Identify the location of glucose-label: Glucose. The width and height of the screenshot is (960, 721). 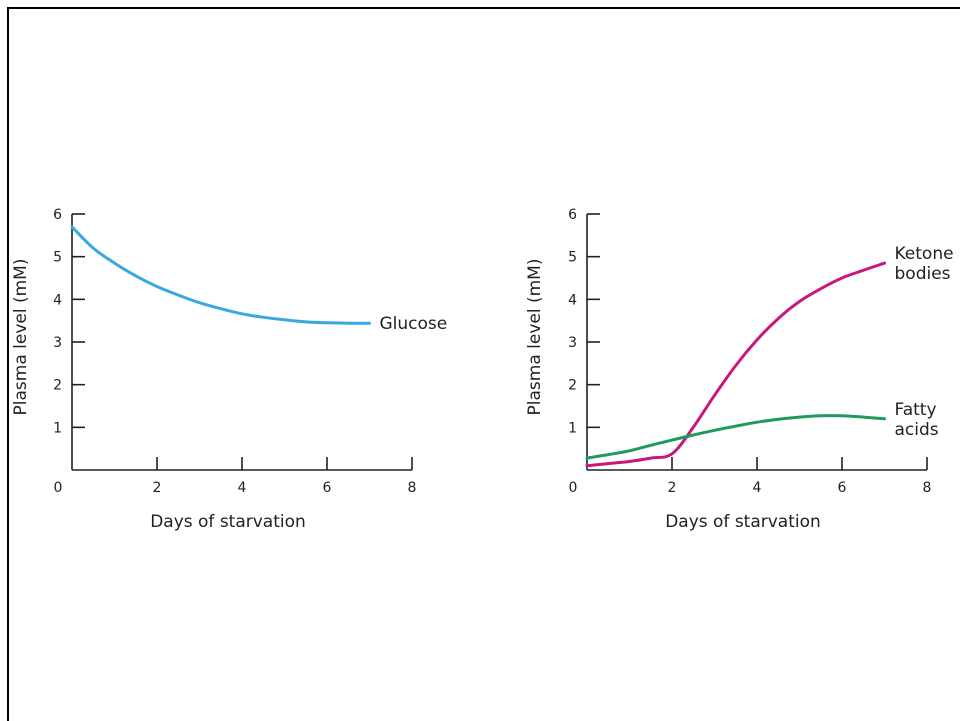
(414, 324).